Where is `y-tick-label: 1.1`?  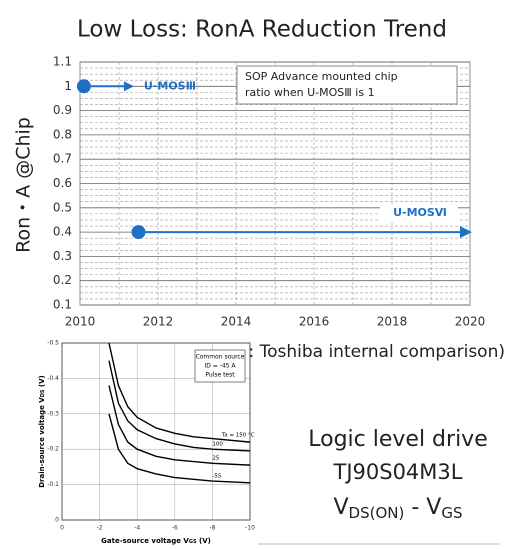
y-tick-label: 1.1 is located at coordinates (62, 62).